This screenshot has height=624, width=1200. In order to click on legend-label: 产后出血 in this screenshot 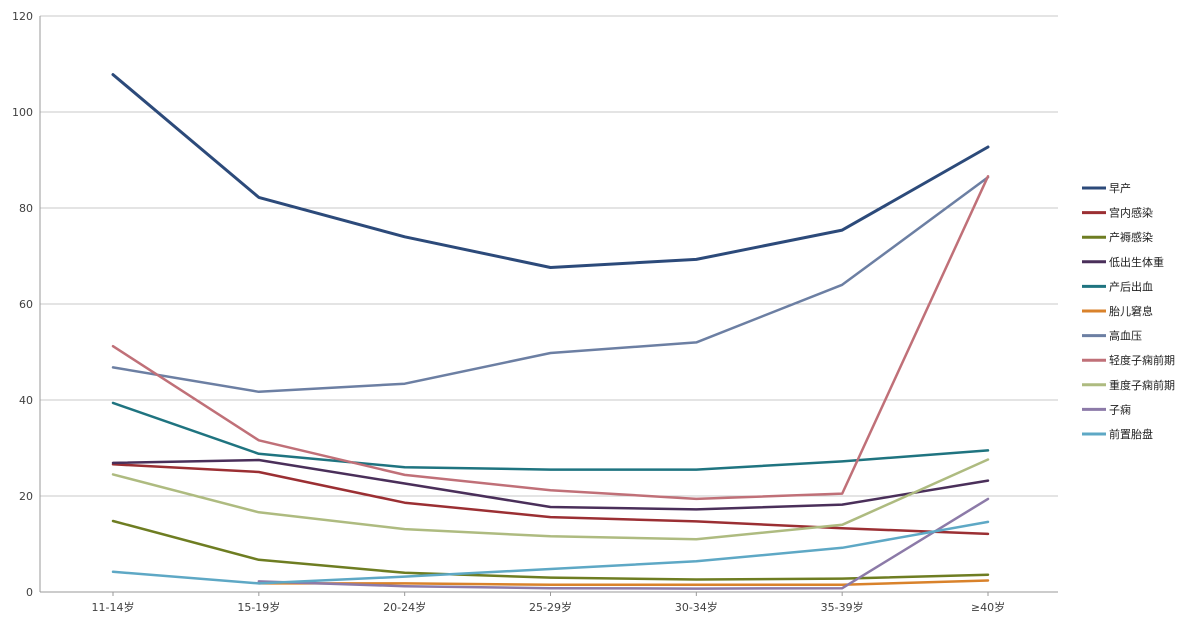, I will do `click(1131, 286)`.